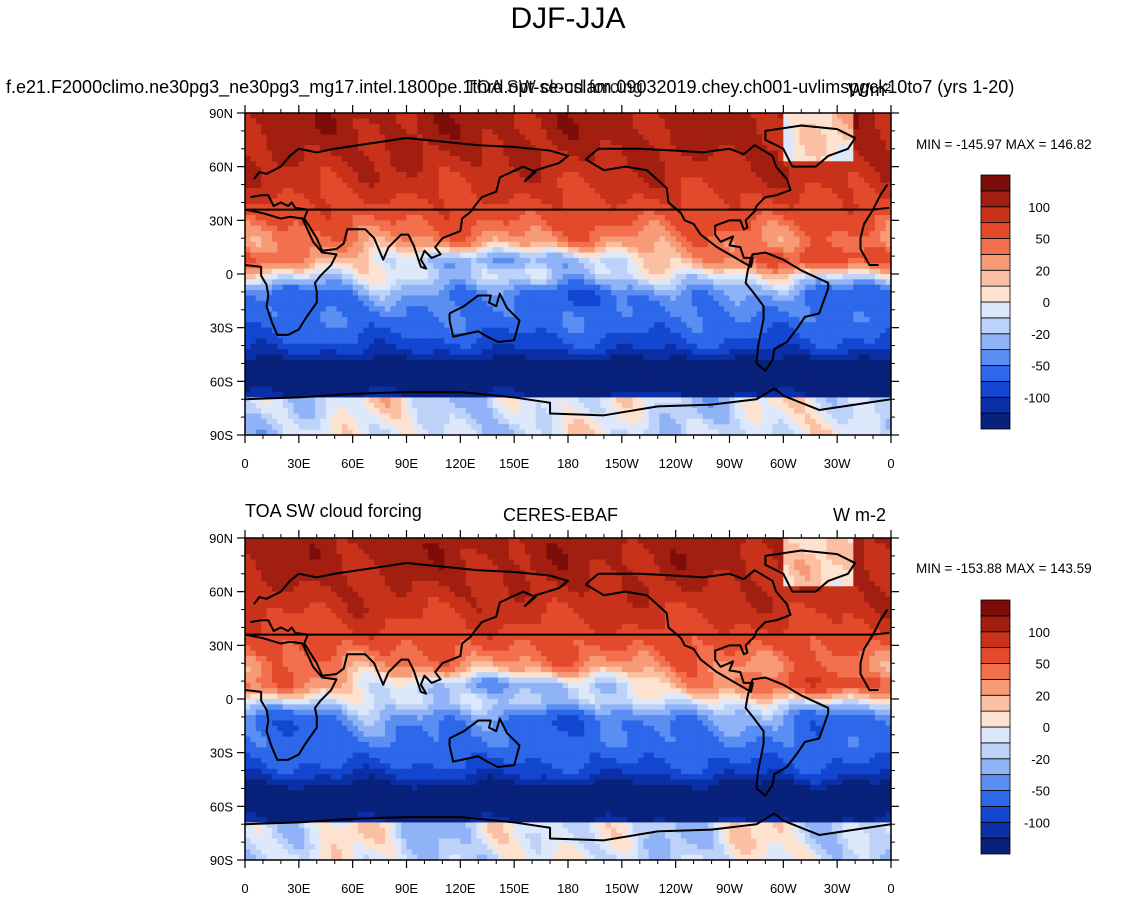 Image resolution: width=1136 pixels, height=899 pixels. What do you see at coordinates (869, 90) in the screenshot?
I see `top-units: W/m²` at bounding box center [869, 90].